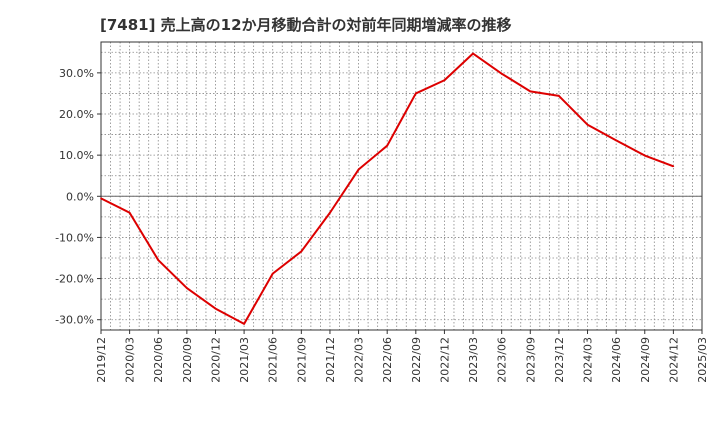 The image size is (720, 440). I want to click on y-tick-label: -30.0%, so click(74, 320).